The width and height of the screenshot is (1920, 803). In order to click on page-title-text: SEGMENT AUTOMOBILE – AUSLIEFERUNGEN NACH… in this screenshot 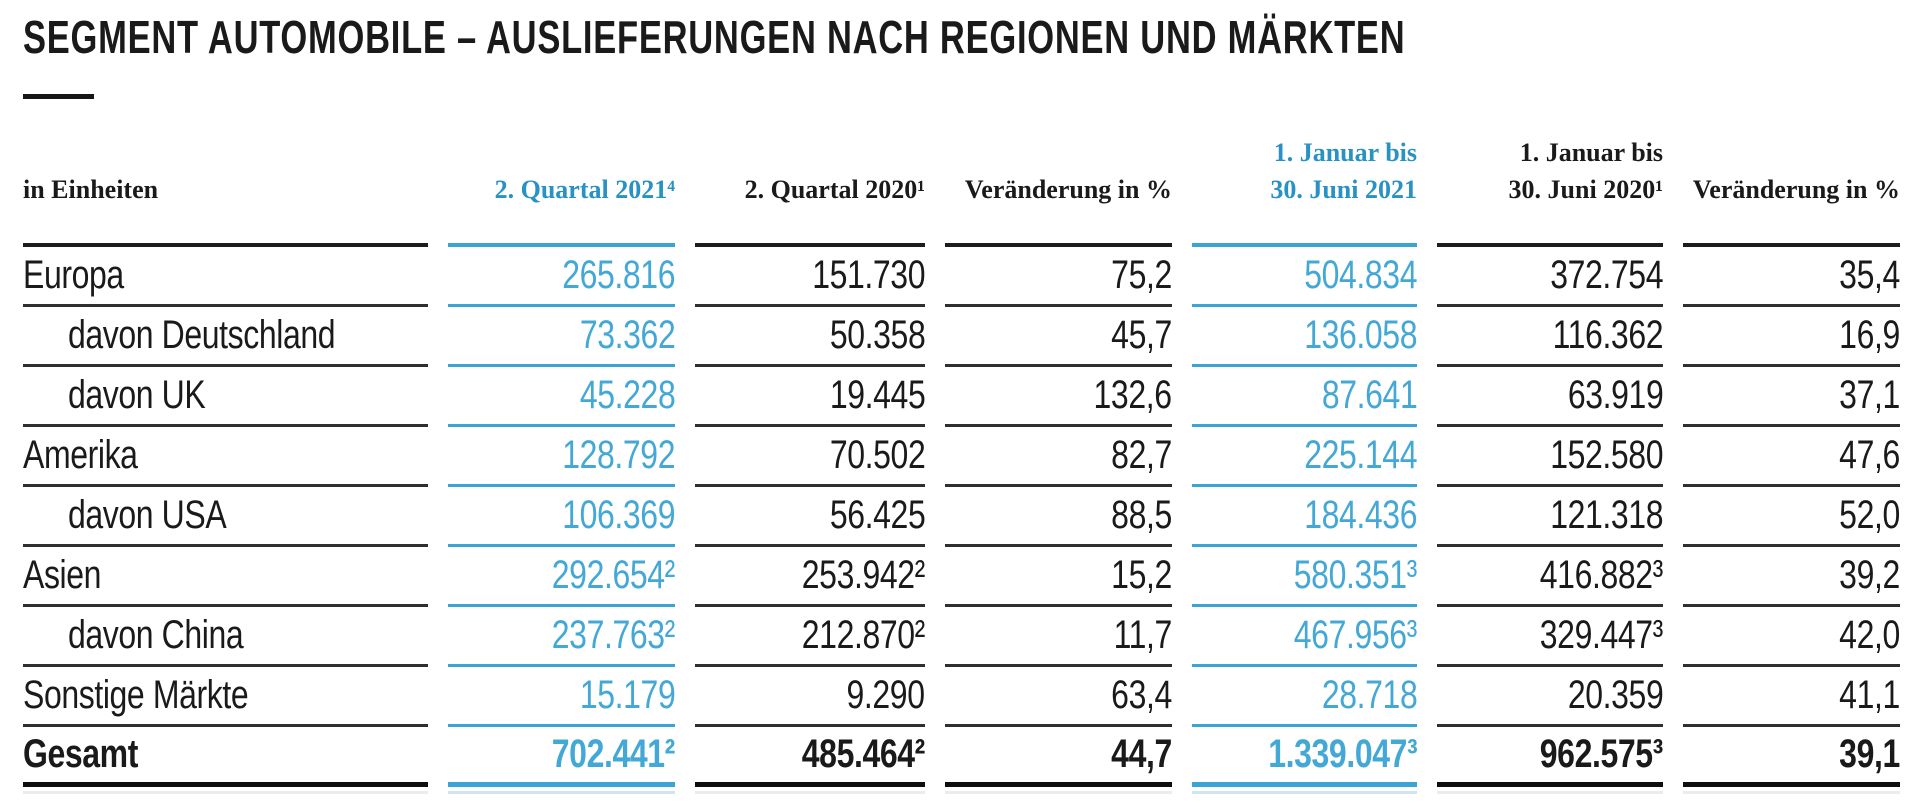, I will do `click(714, 37)`.